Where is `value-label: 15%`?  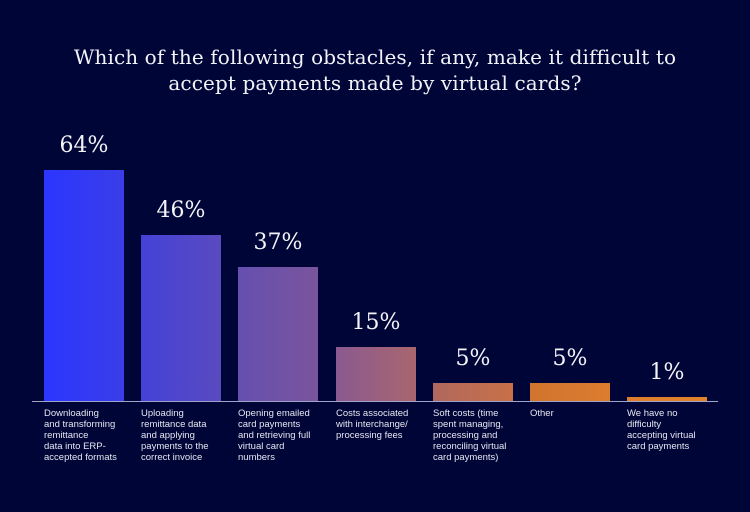
value-label: 15% is located at coordinates (376, 322).